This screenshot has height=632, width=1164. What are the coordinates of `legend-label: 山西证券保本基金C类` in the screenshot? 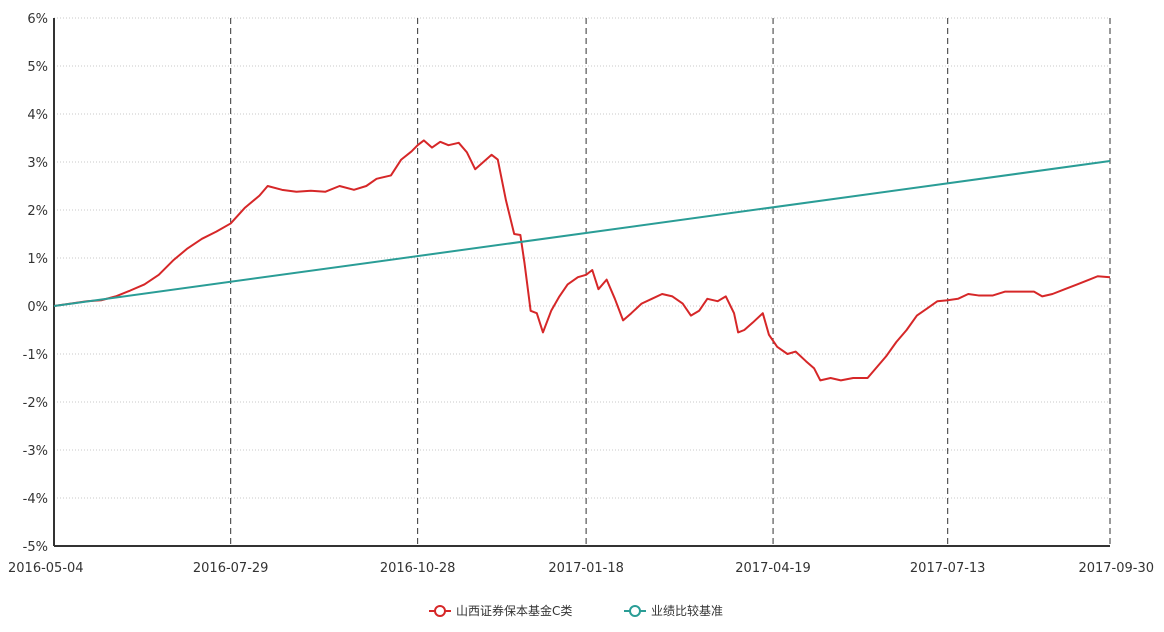 It's located at (514, 610).